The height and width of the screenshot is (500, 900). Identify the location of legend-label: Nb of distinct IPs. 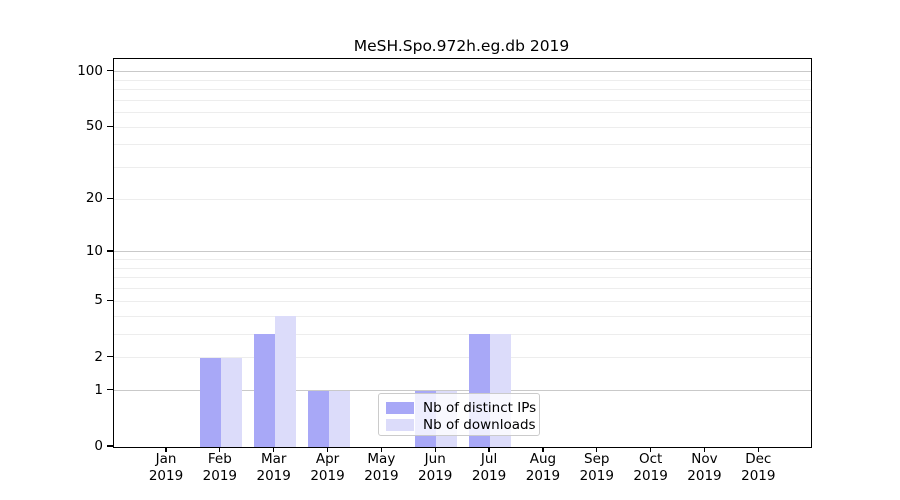
(480, 407).